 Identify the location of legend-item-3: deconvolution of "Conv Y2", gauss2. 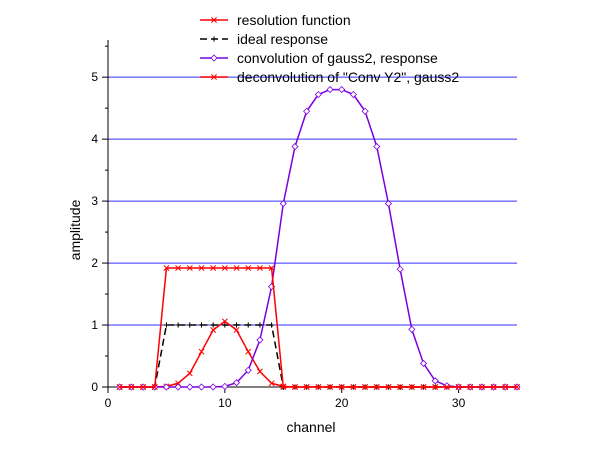
(329, 77).